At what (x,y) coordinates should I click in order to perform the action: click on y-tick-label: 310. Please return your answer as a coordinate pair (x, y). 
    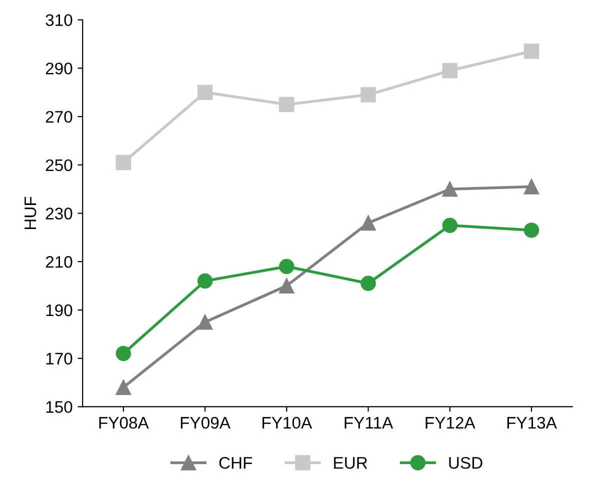
    Looking at the image, I should click on (59, 20).